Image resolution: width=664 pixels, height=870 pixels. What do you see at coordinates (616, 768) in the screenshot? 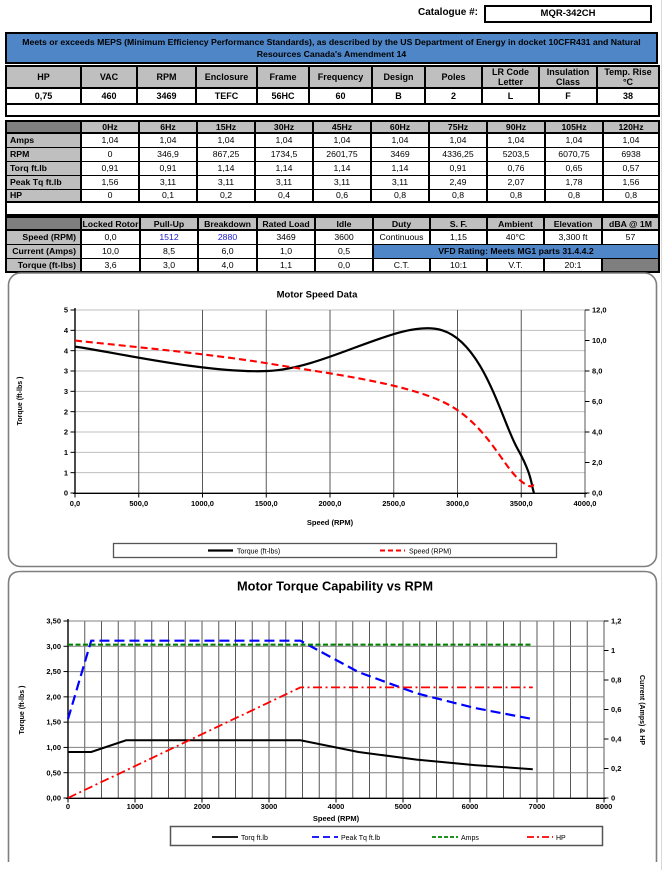
I see `svg-text: 0,2` at bounding box center [616, 768].